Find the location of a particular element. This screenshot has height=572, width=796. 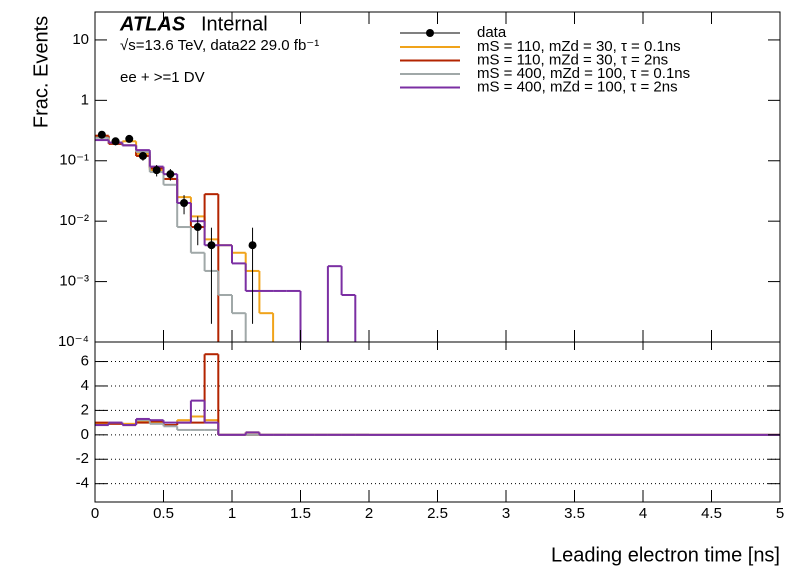

x-tick-label: 0 is located at coordinates (95, 513).